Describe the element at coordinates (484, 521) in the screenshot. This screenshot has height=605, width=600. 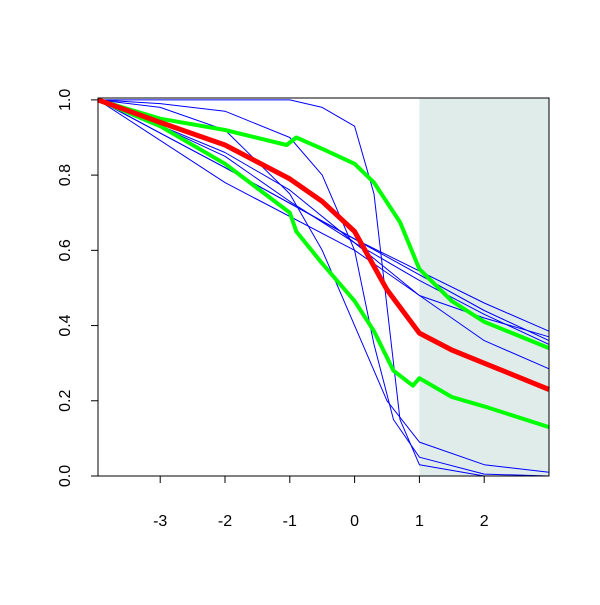
I see `x-tick-label: 2` at that location.